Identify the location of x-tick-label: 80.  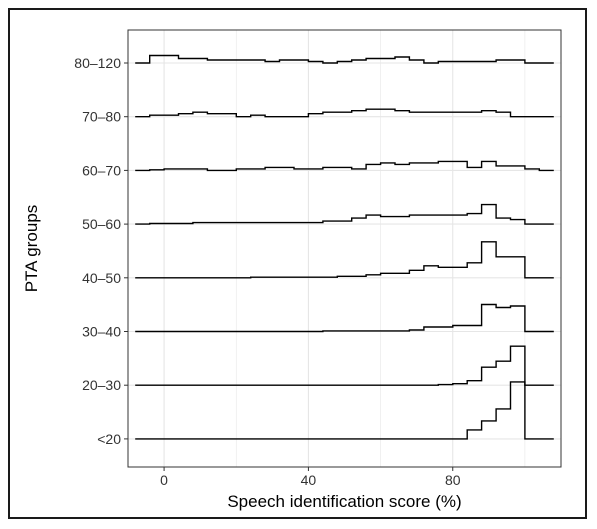
(453, 480).